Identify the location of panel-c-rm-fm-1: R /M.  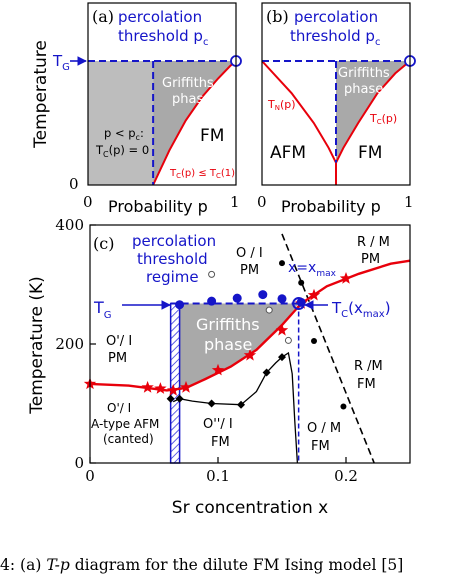
(368, 366).